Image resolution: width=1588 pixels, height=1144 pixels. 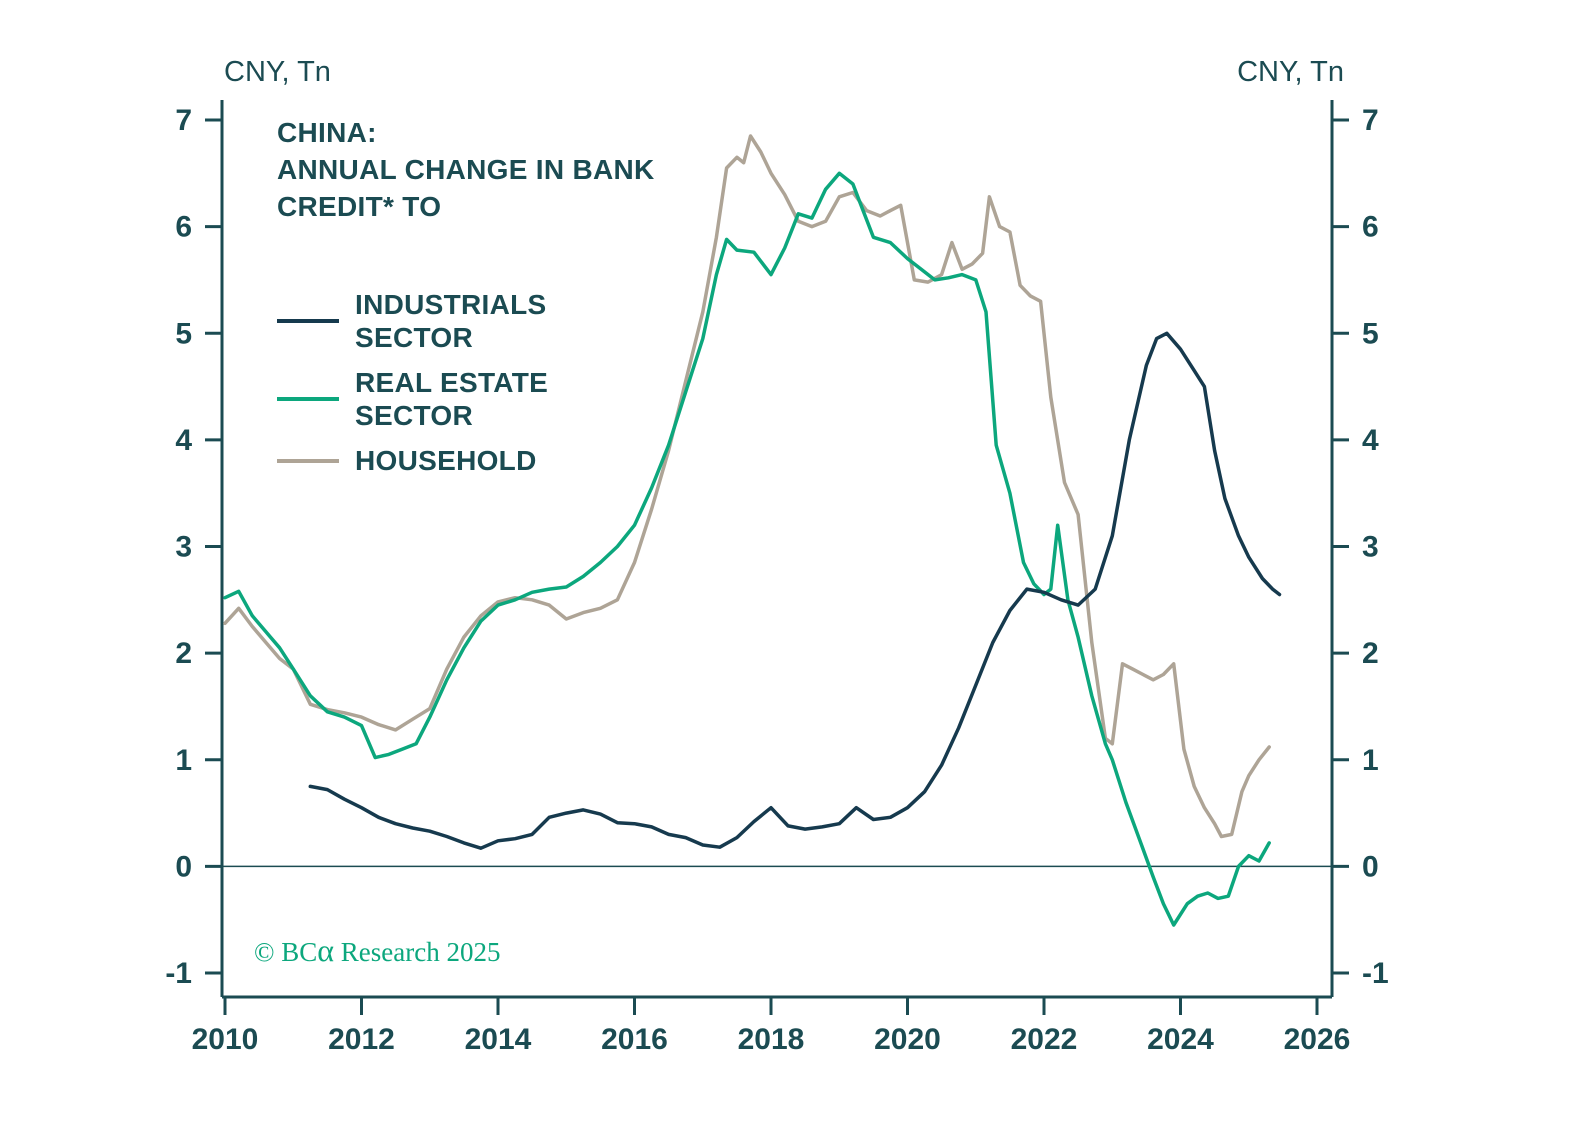 I want to click on chart-title-line2: ANNUAL CHANGE IN BANK, so click(x=466, y=169).